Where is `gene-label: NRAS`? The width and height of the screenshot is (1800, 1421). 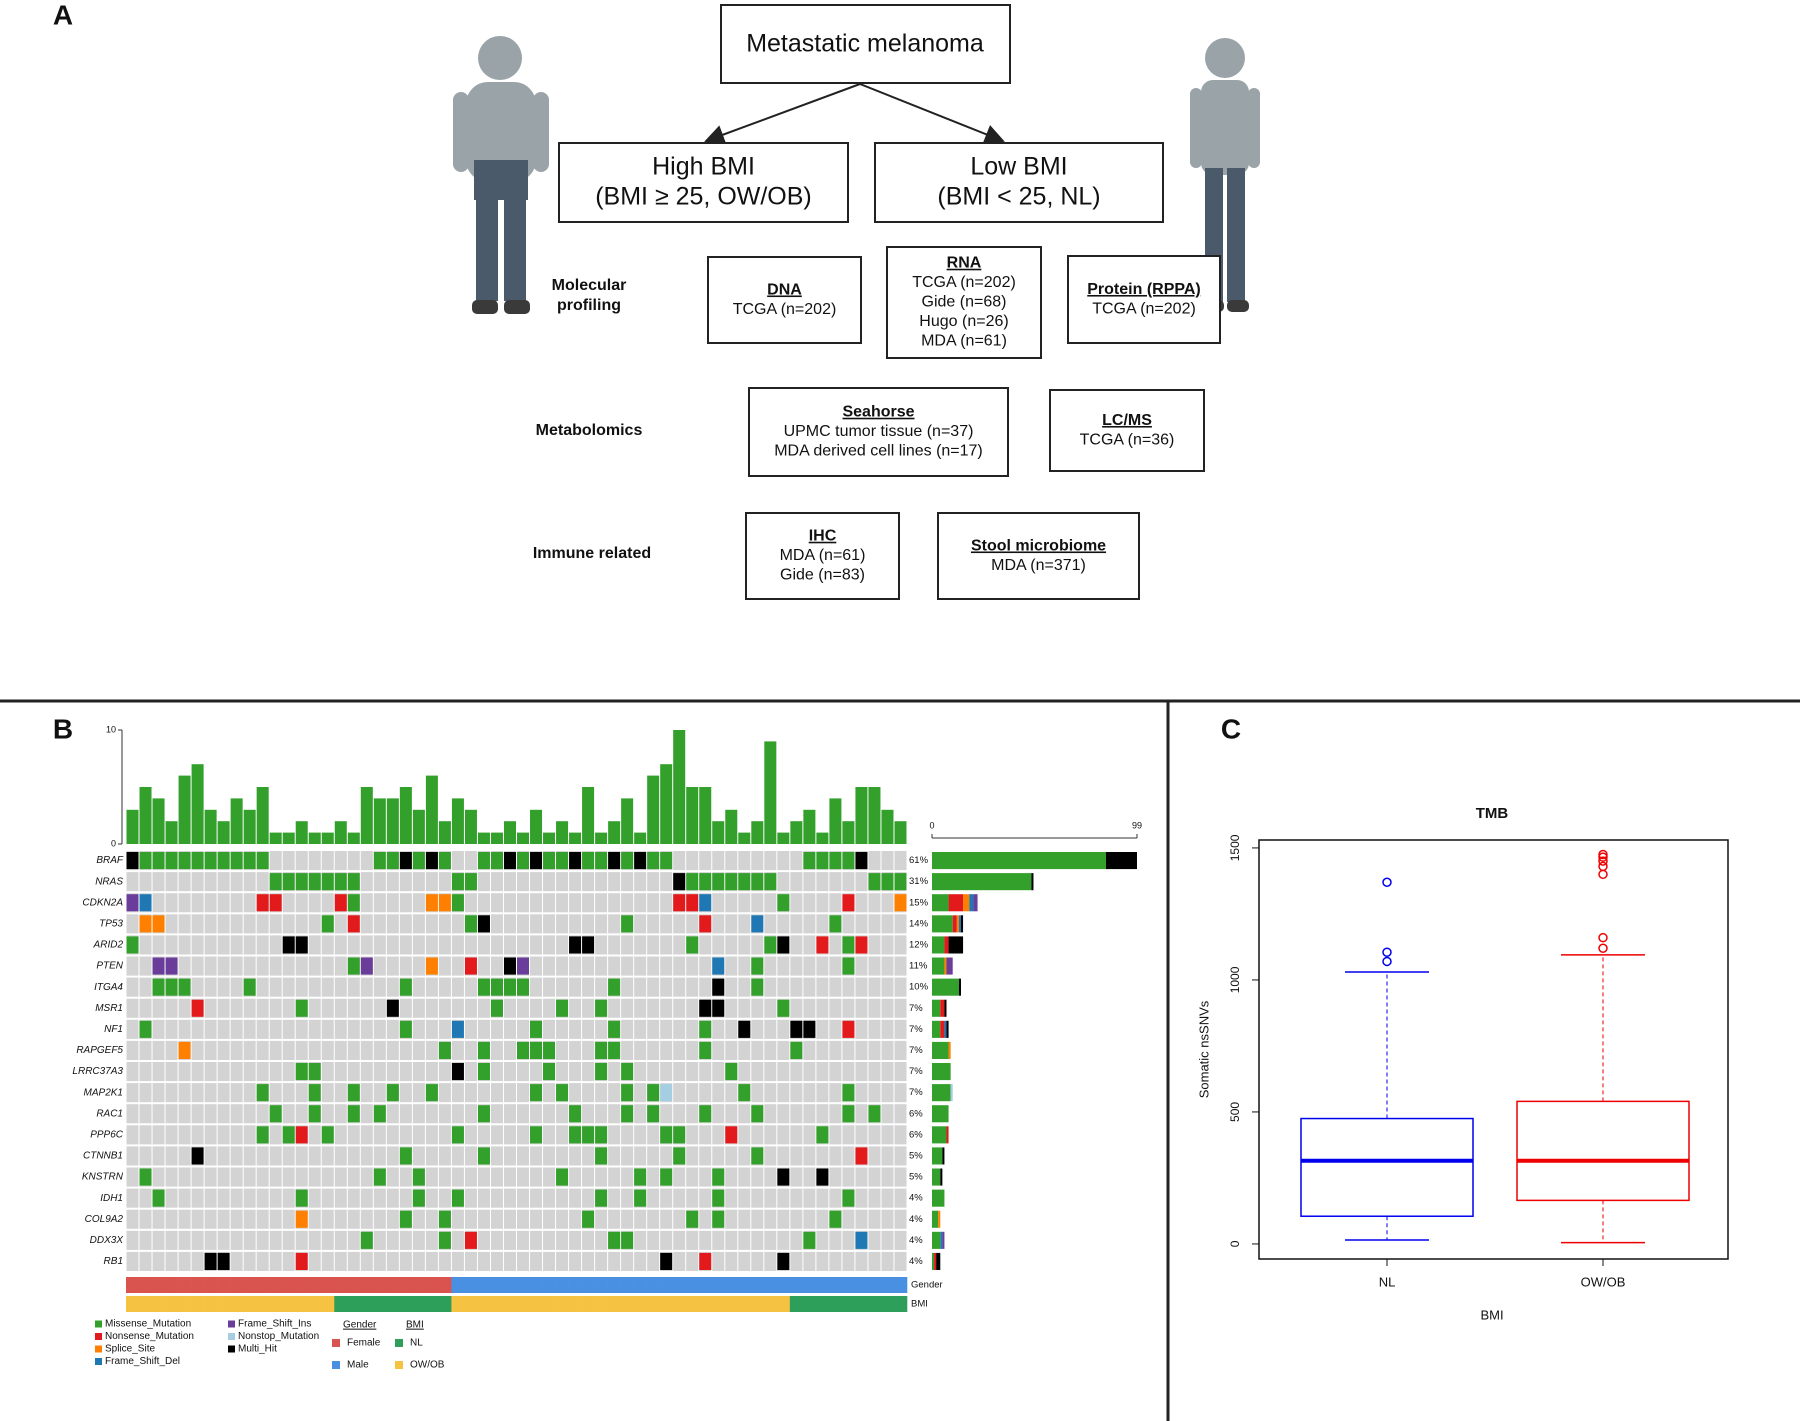 gene-label: NRAS is located at coordinates (109, 881).